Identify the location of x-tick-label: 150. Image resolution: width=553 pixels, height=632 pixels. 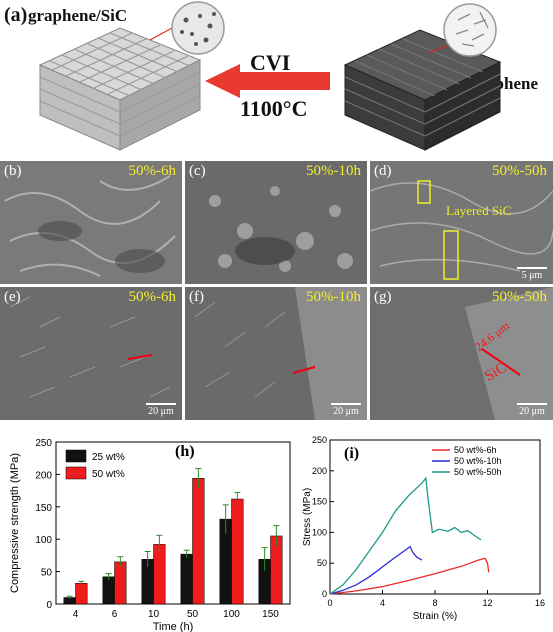
(270, 614).